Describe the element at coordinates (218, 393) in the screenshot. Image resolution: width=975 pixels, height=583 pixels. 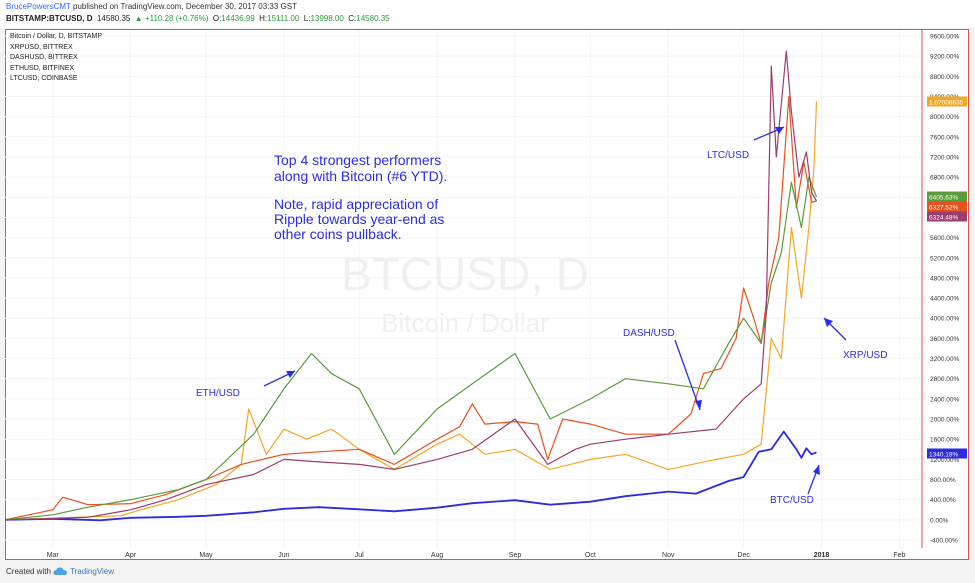
I see `eth-annotation-label: ETH/USD` at that location.